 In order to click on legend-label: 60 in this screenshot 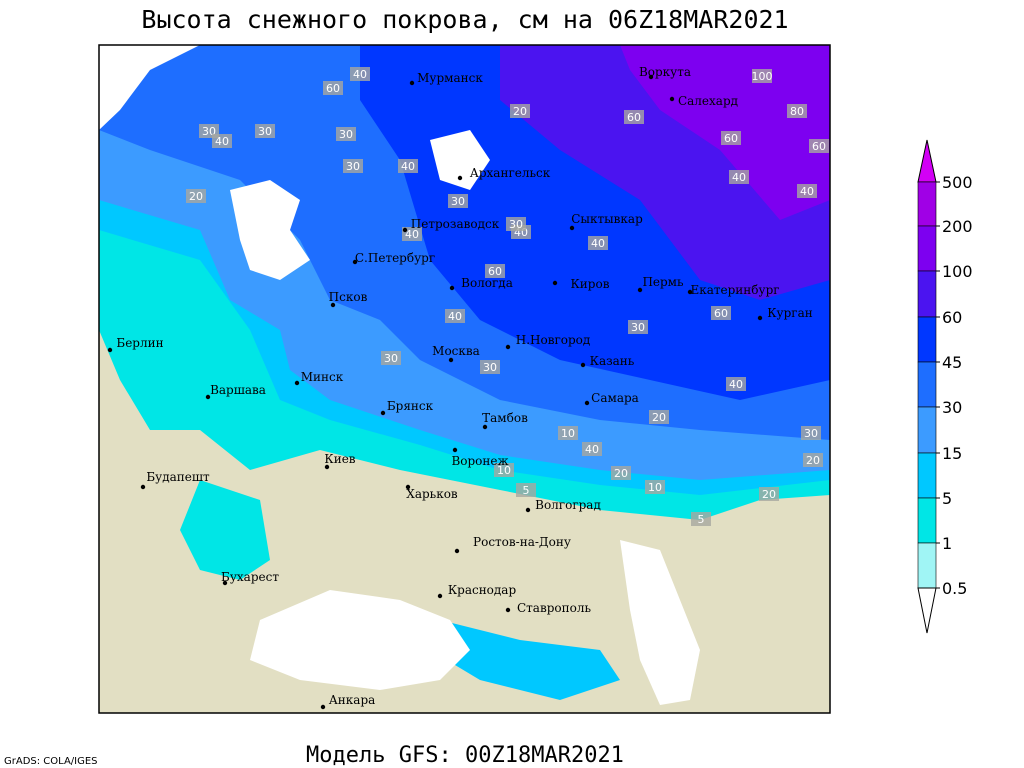, I will do `click(952, 317)`.